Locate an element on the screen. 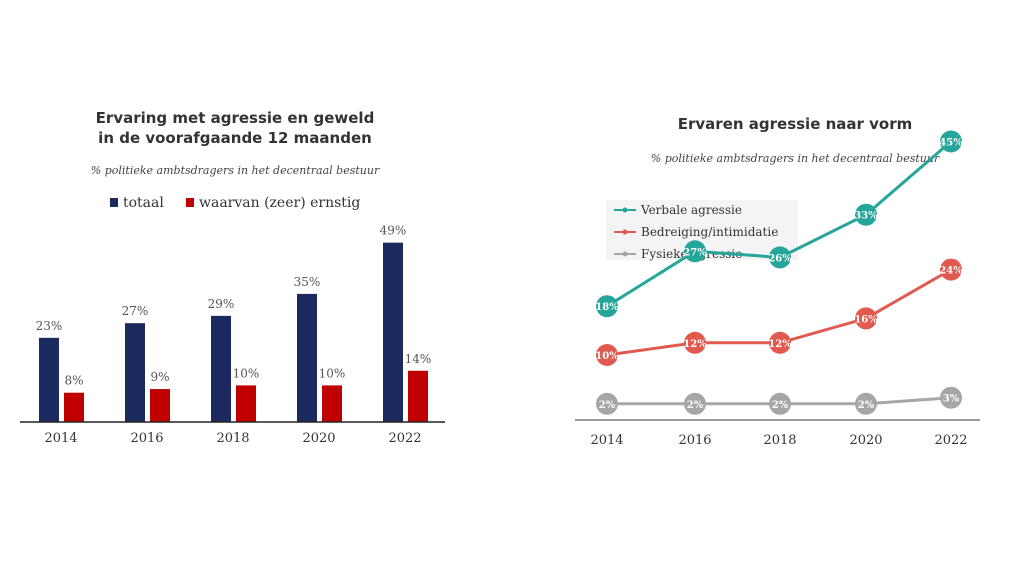 This screenshot has height=580, width=1030. bar-label-1-2022: 14% is located at coordinates (418, 359).